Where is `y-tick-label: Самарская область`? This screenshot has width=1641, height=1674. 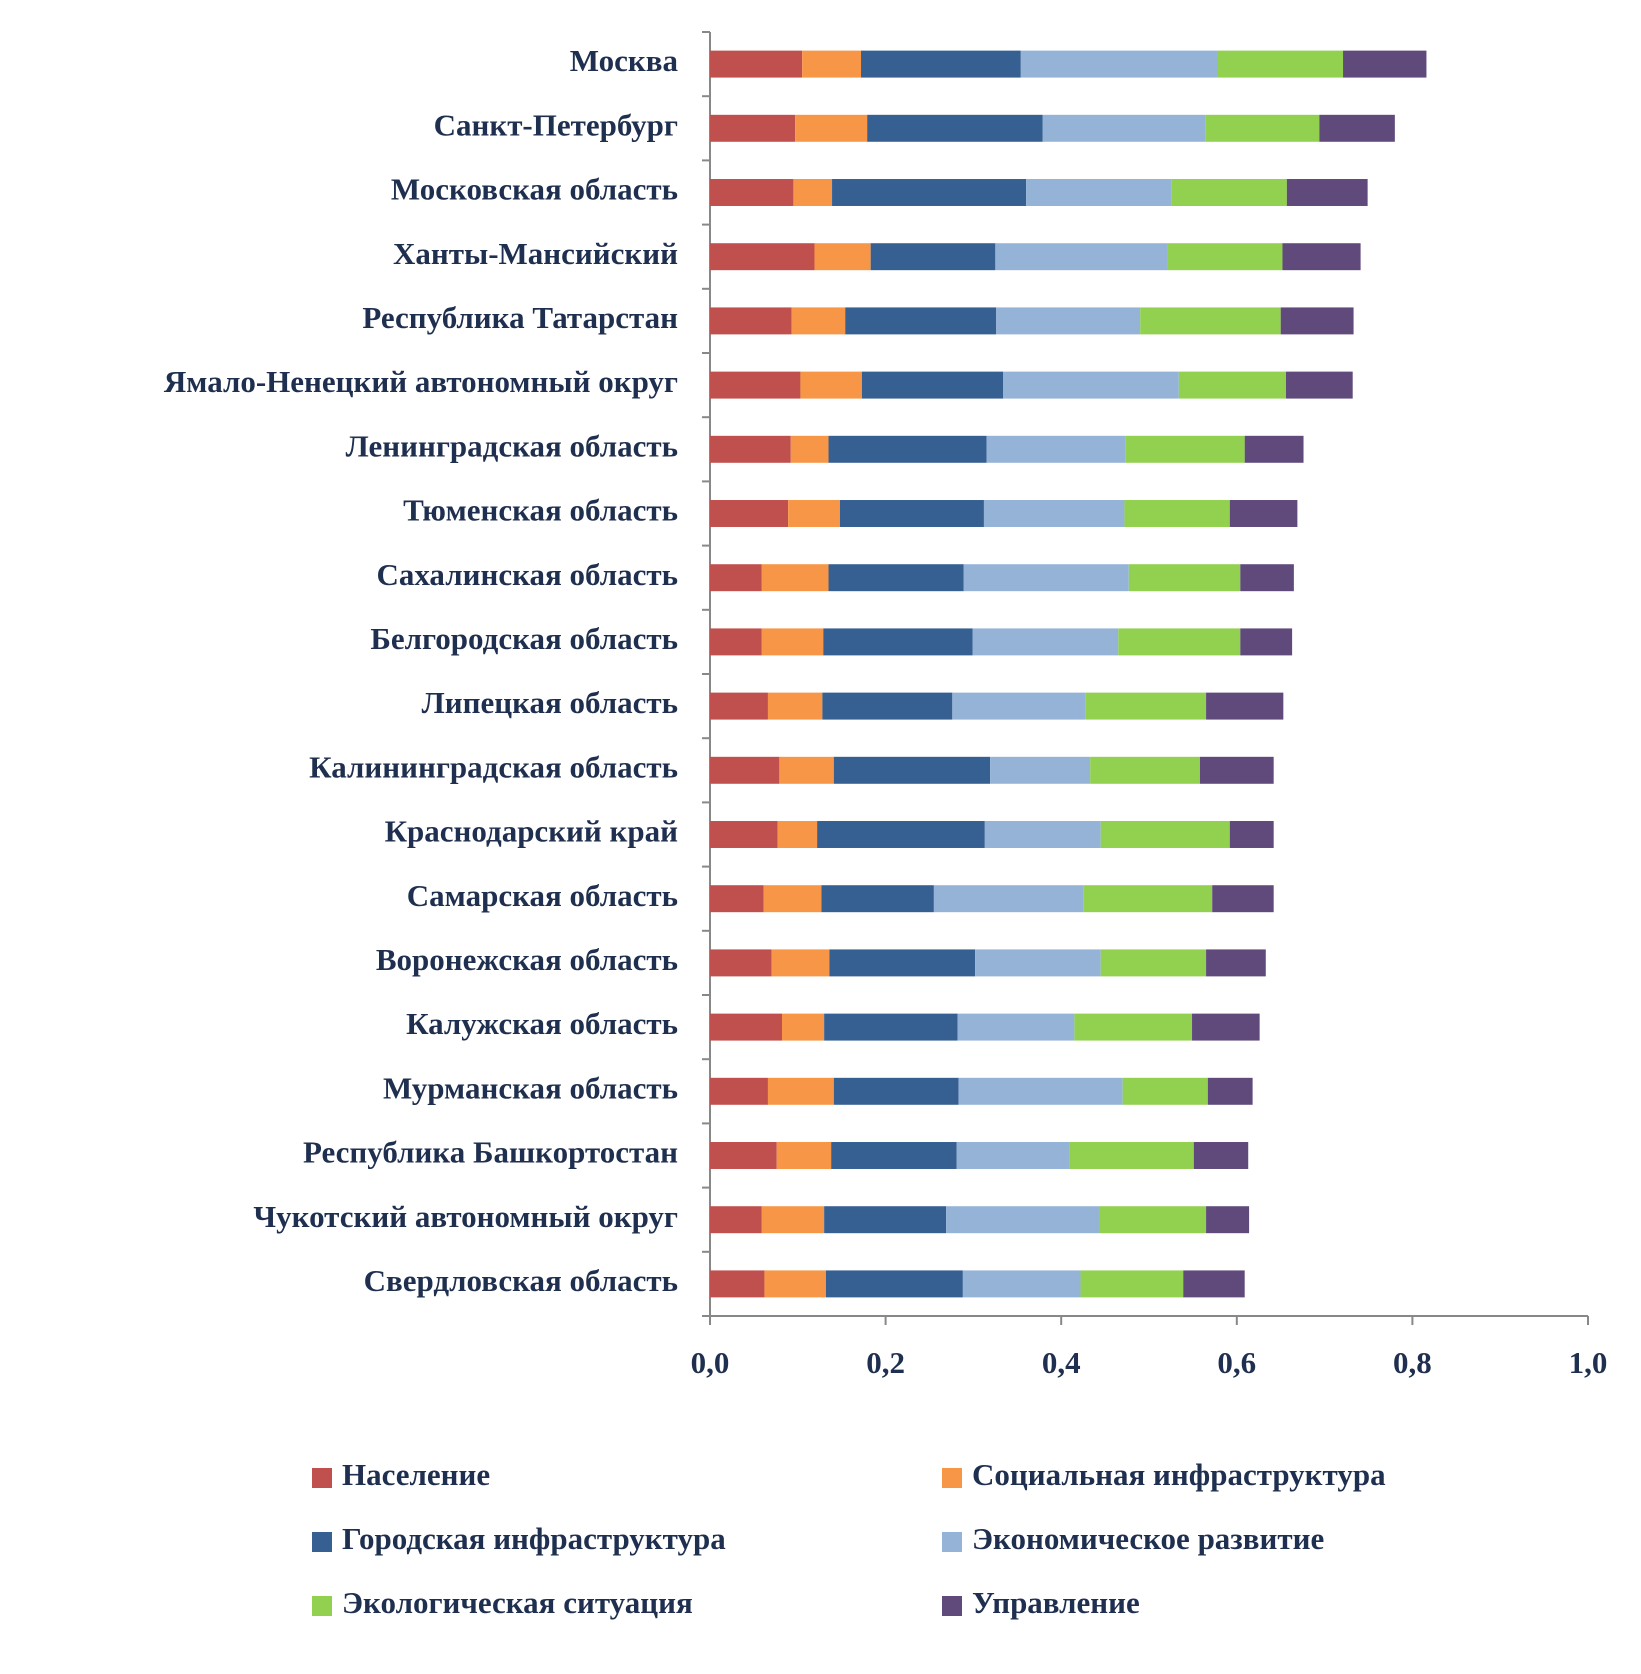 y-tick-label: Самарская область is located at coordinates (542, 895).